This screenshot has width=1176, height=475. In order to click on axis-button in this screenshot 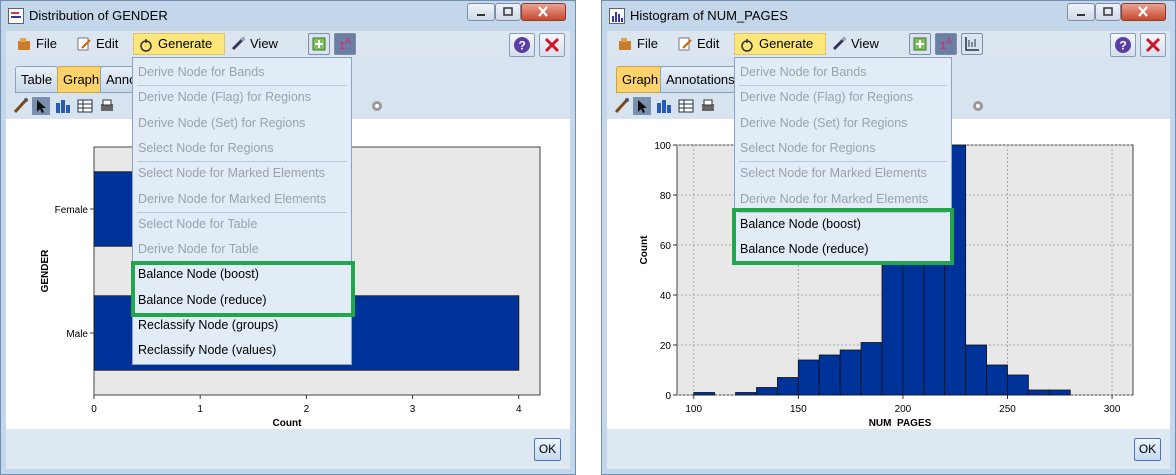, I will do `click(972, 44)`.